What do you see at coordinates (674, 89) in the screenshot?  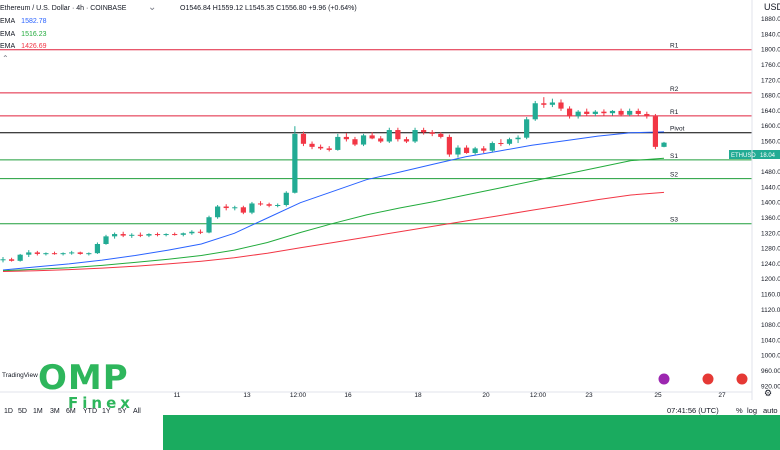 I see `level-label-r2: R2` at bounding box center [674, 89].